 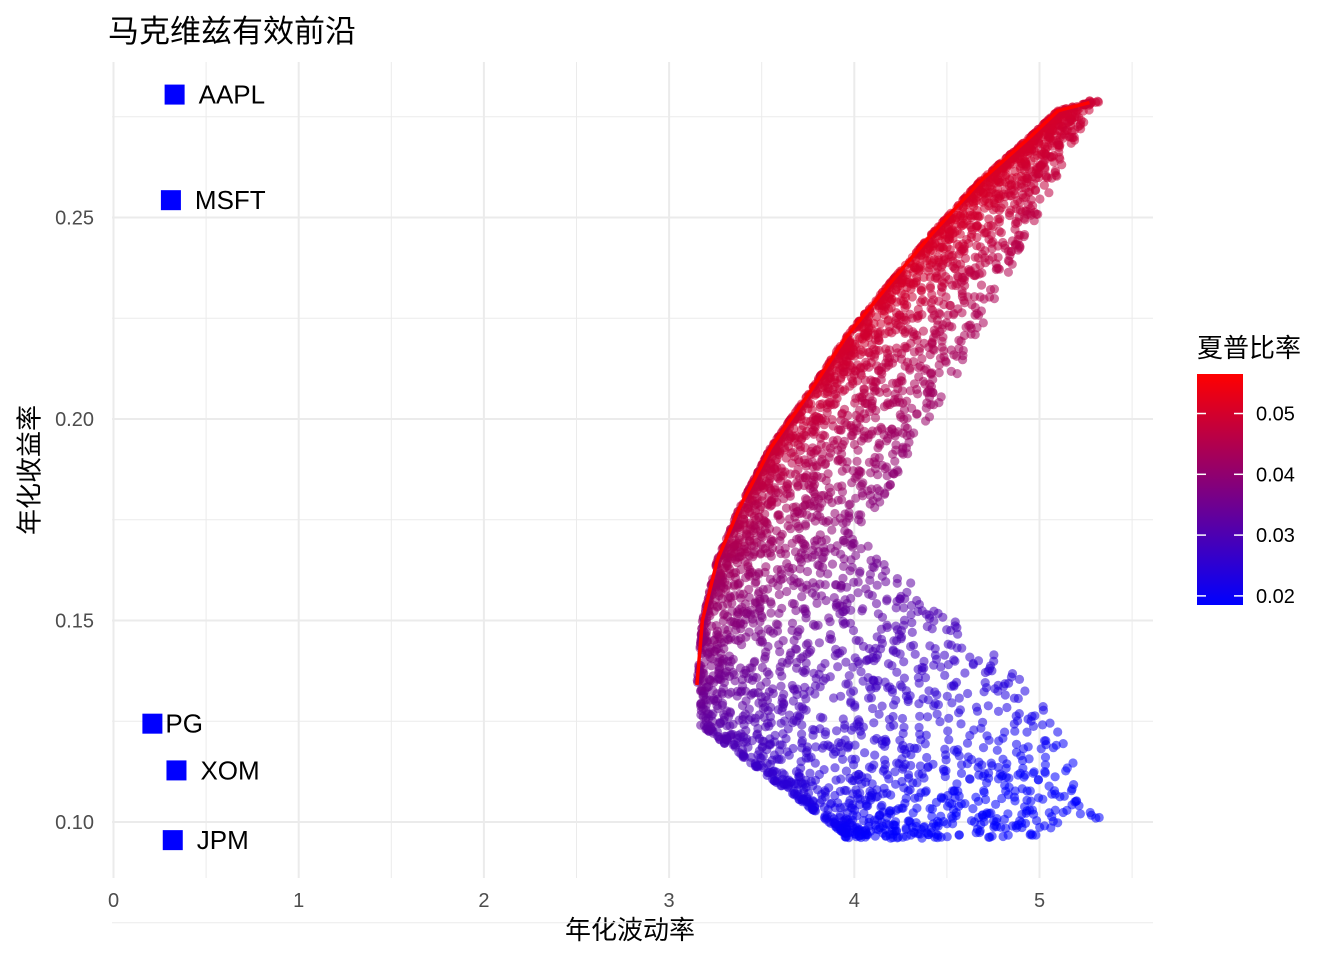 What do you see at coordinates (152, 723) in the screenshot?
I see `asset-marker` at bounding box center [152, 723].